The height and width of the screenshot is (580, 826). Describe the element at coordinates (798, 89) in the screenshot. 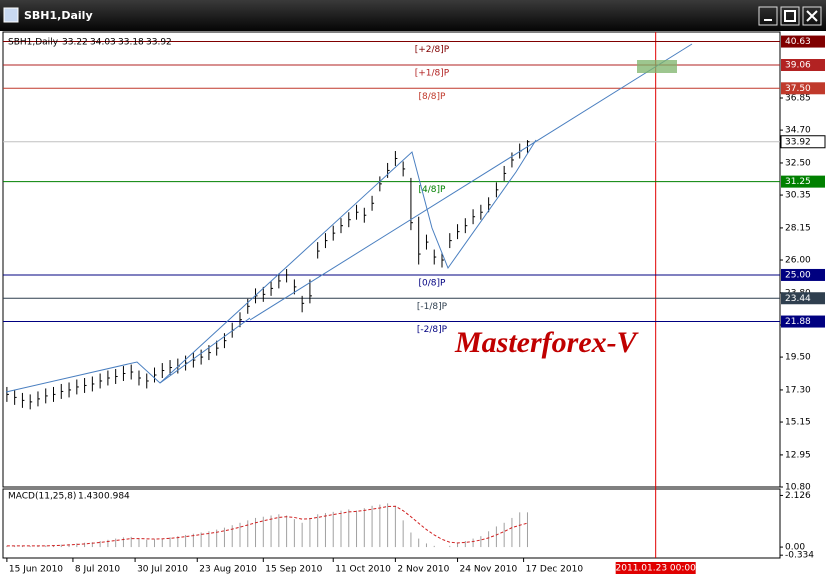

I see `level-value: 37.50` at that location.